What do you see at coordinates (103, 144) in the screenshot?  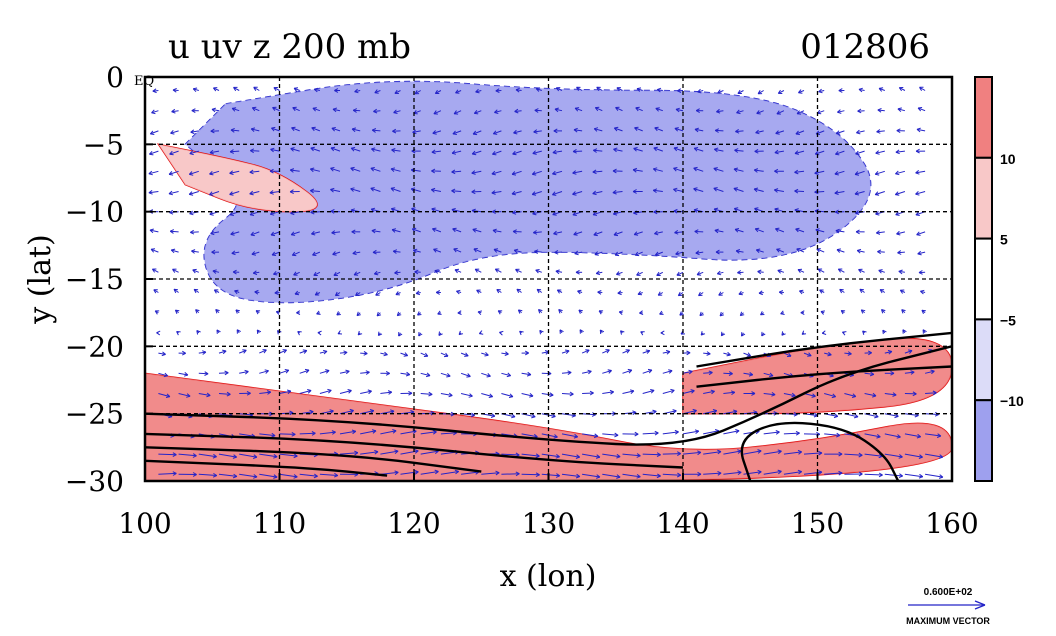 I see `y-tick-label: −5` at bounding box center [103, 144].